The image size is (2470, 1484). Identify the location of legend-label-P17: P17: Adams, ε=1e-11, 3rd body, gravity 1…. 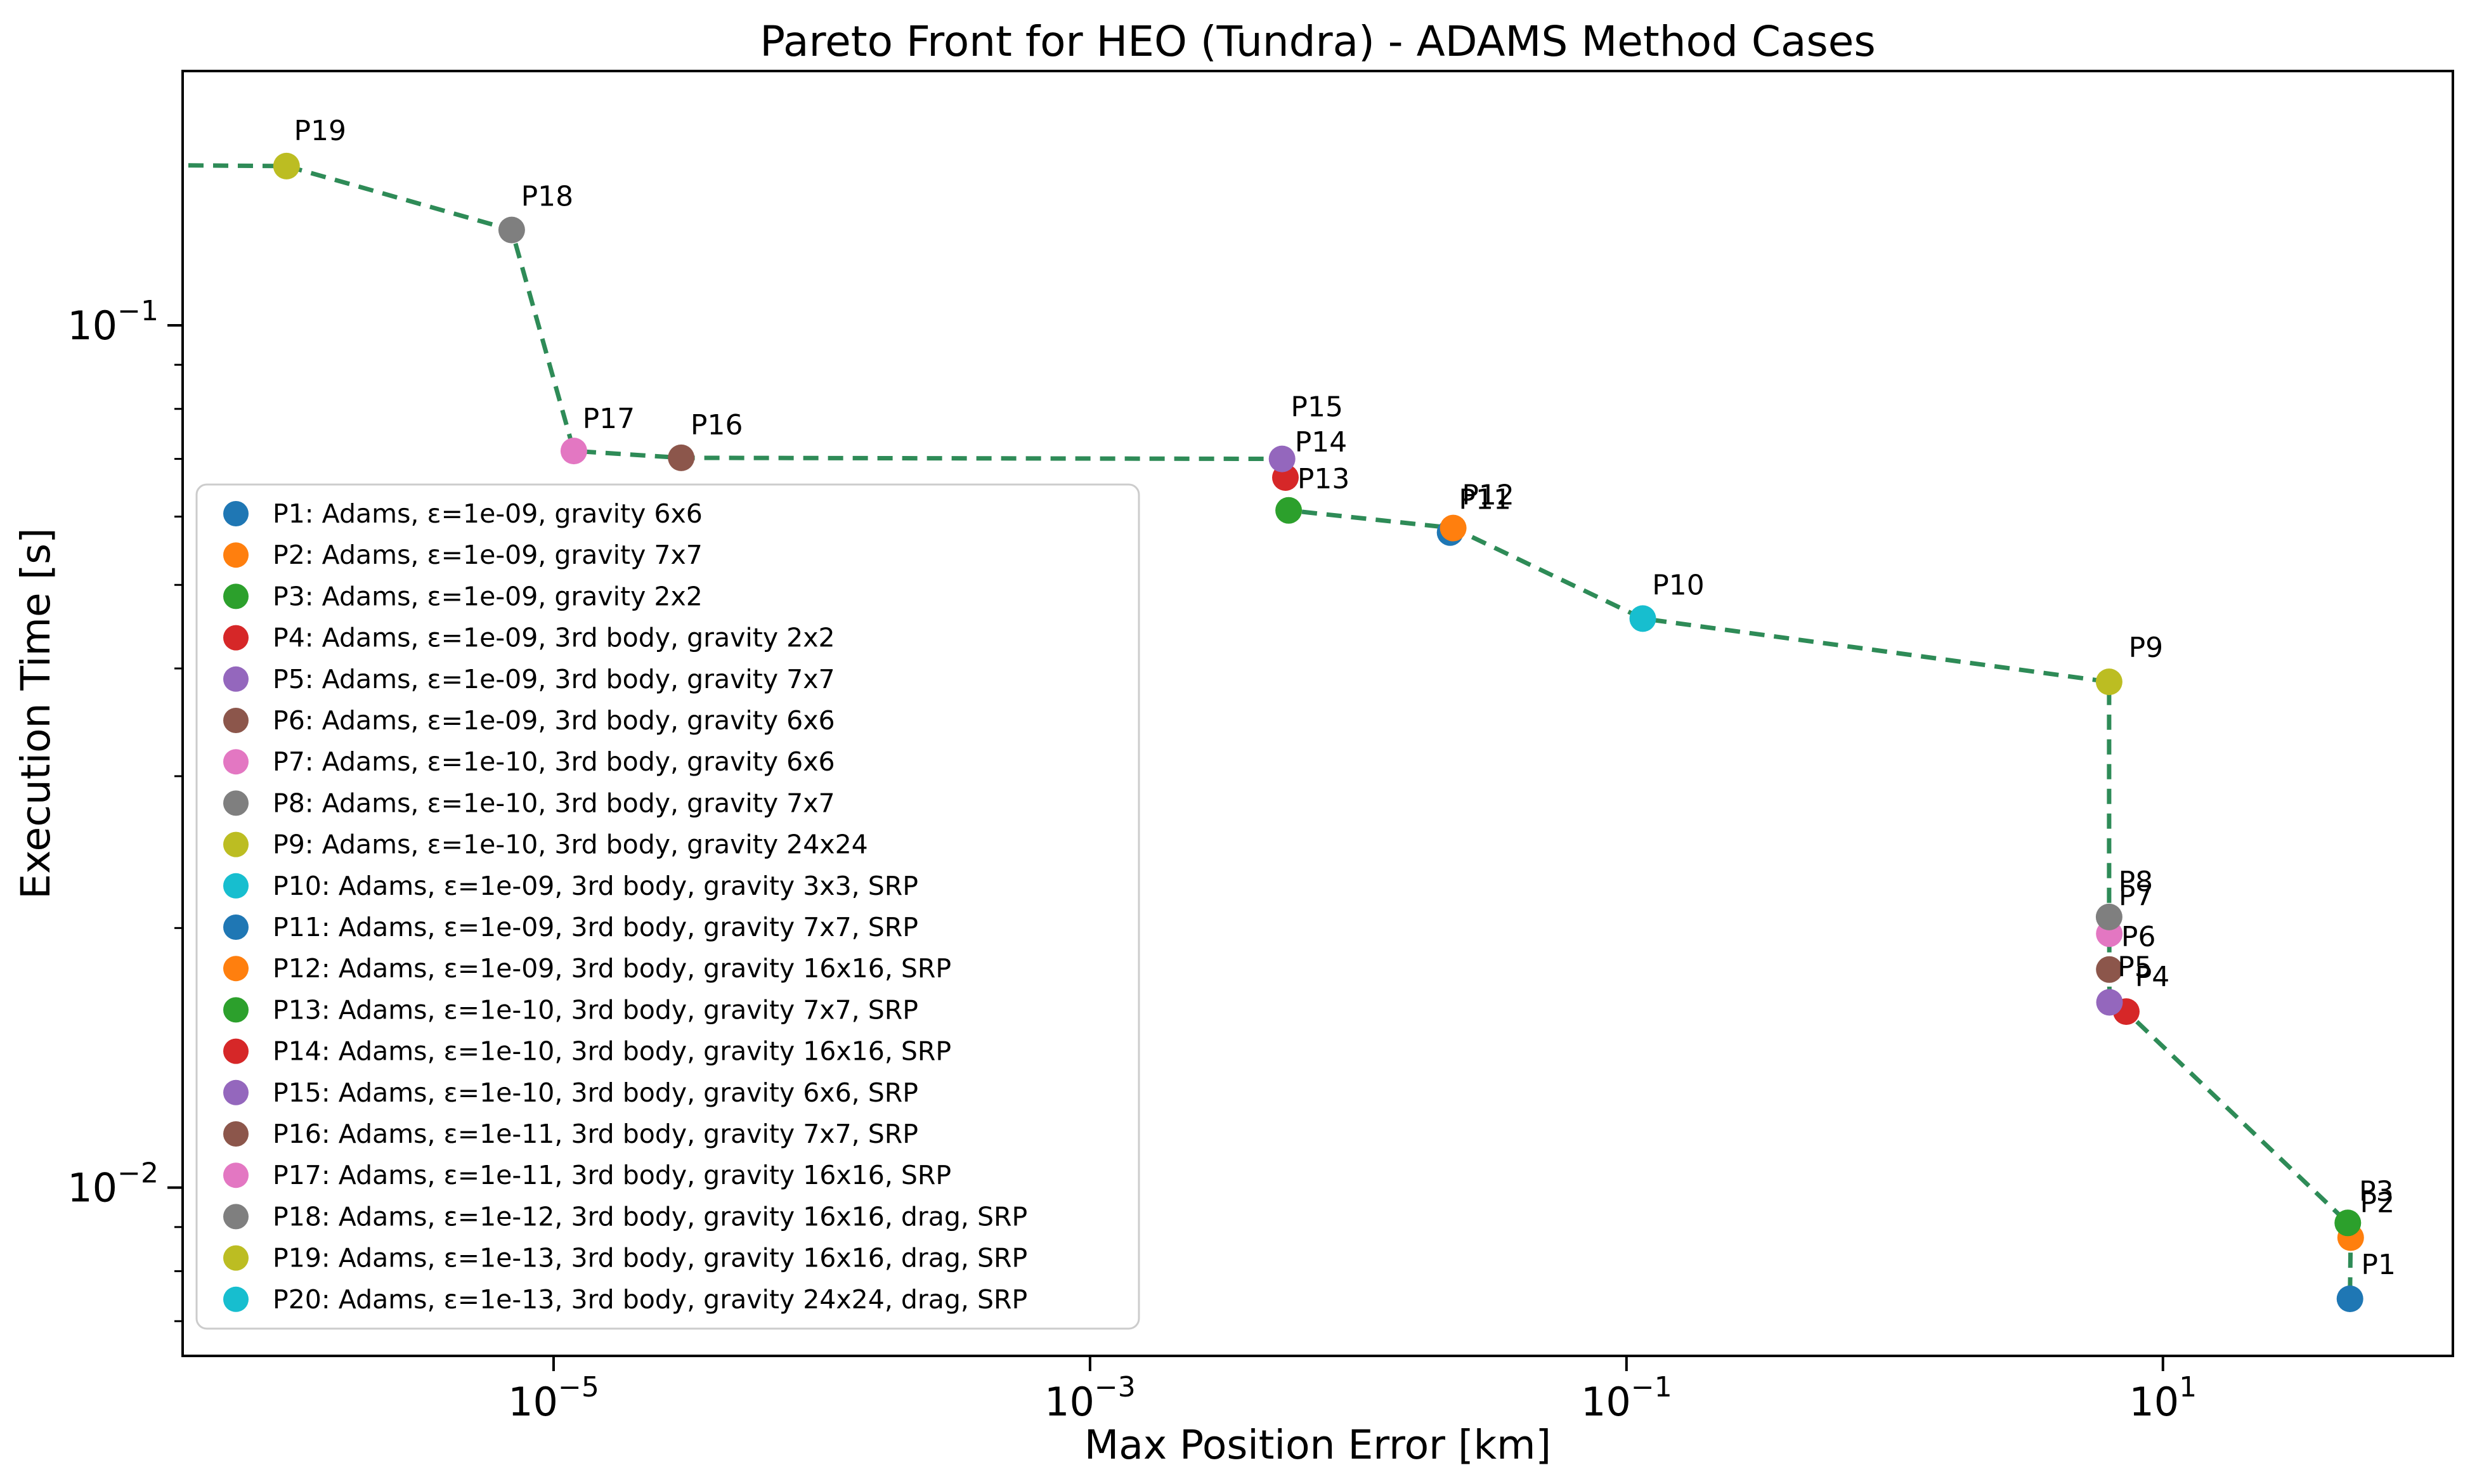
(612, 1175).